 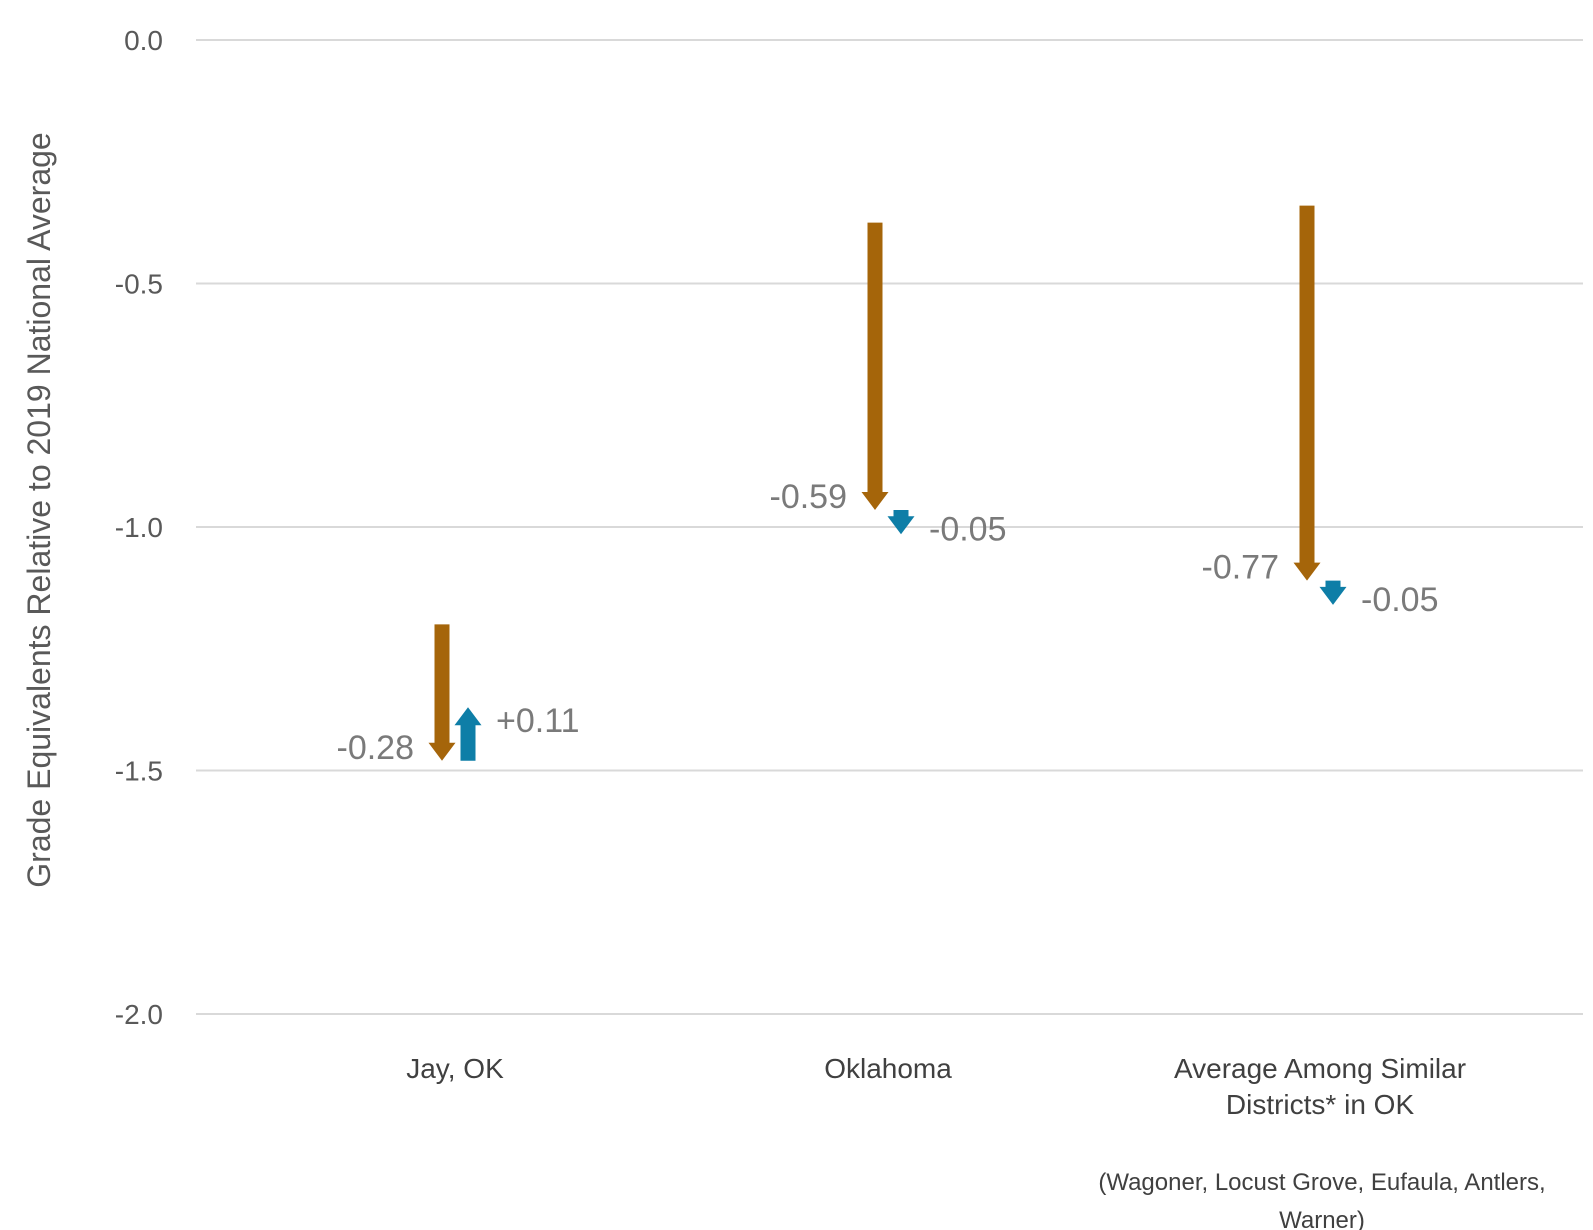 I want to click on arrow-series1-cat2, so click(x=875, y=366).